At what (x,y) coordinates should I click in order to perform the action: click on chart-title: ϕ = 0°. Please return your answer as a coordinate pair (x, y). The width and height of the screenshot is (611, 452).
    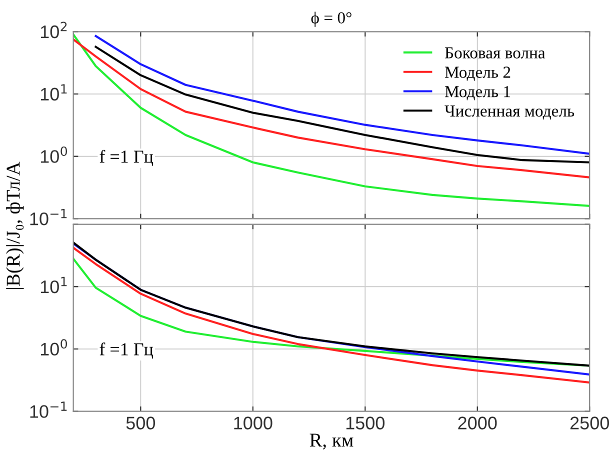
    Looking at the image, I should click on (331, 19).